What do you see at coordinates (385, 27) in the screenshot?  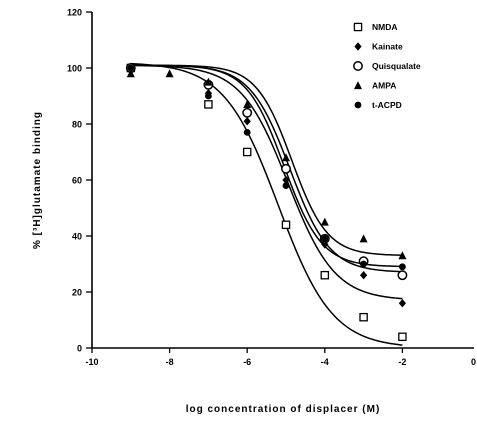 I see `legend-label: NMDA` at bounding box center [385, 27].